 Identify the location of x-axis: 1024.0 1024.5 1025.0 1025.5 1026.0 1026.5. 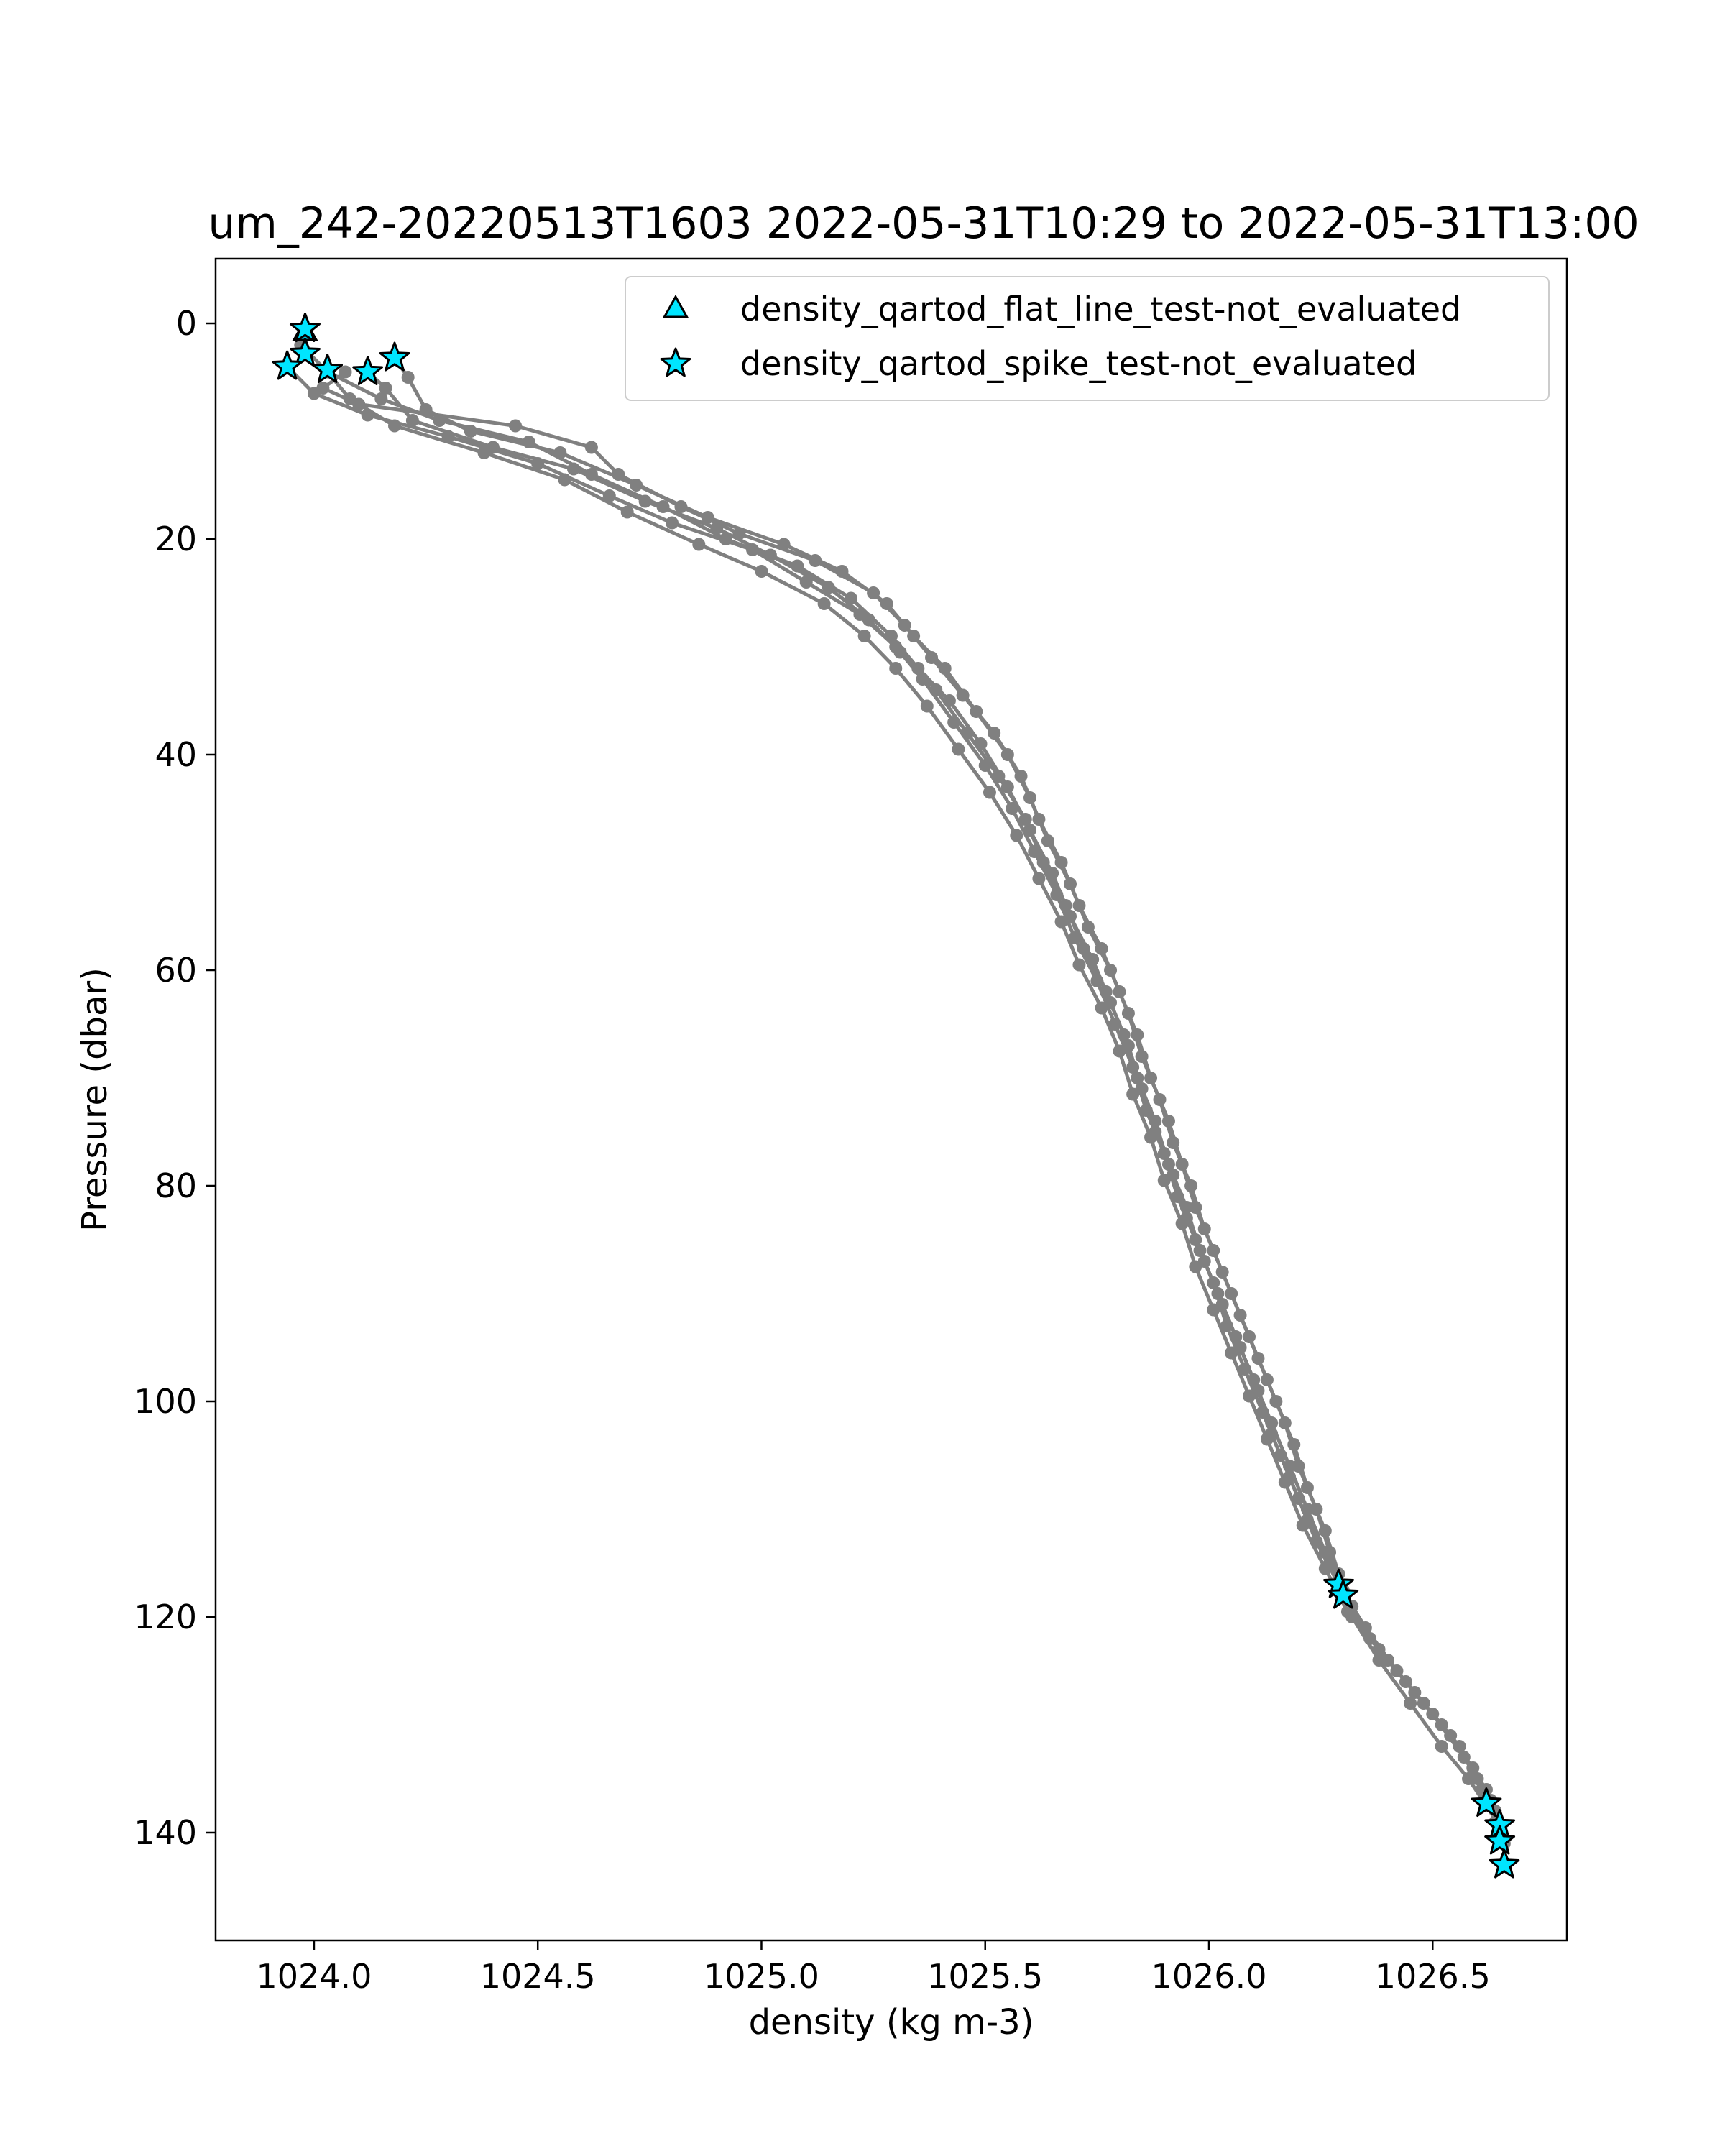
(873, 1968).